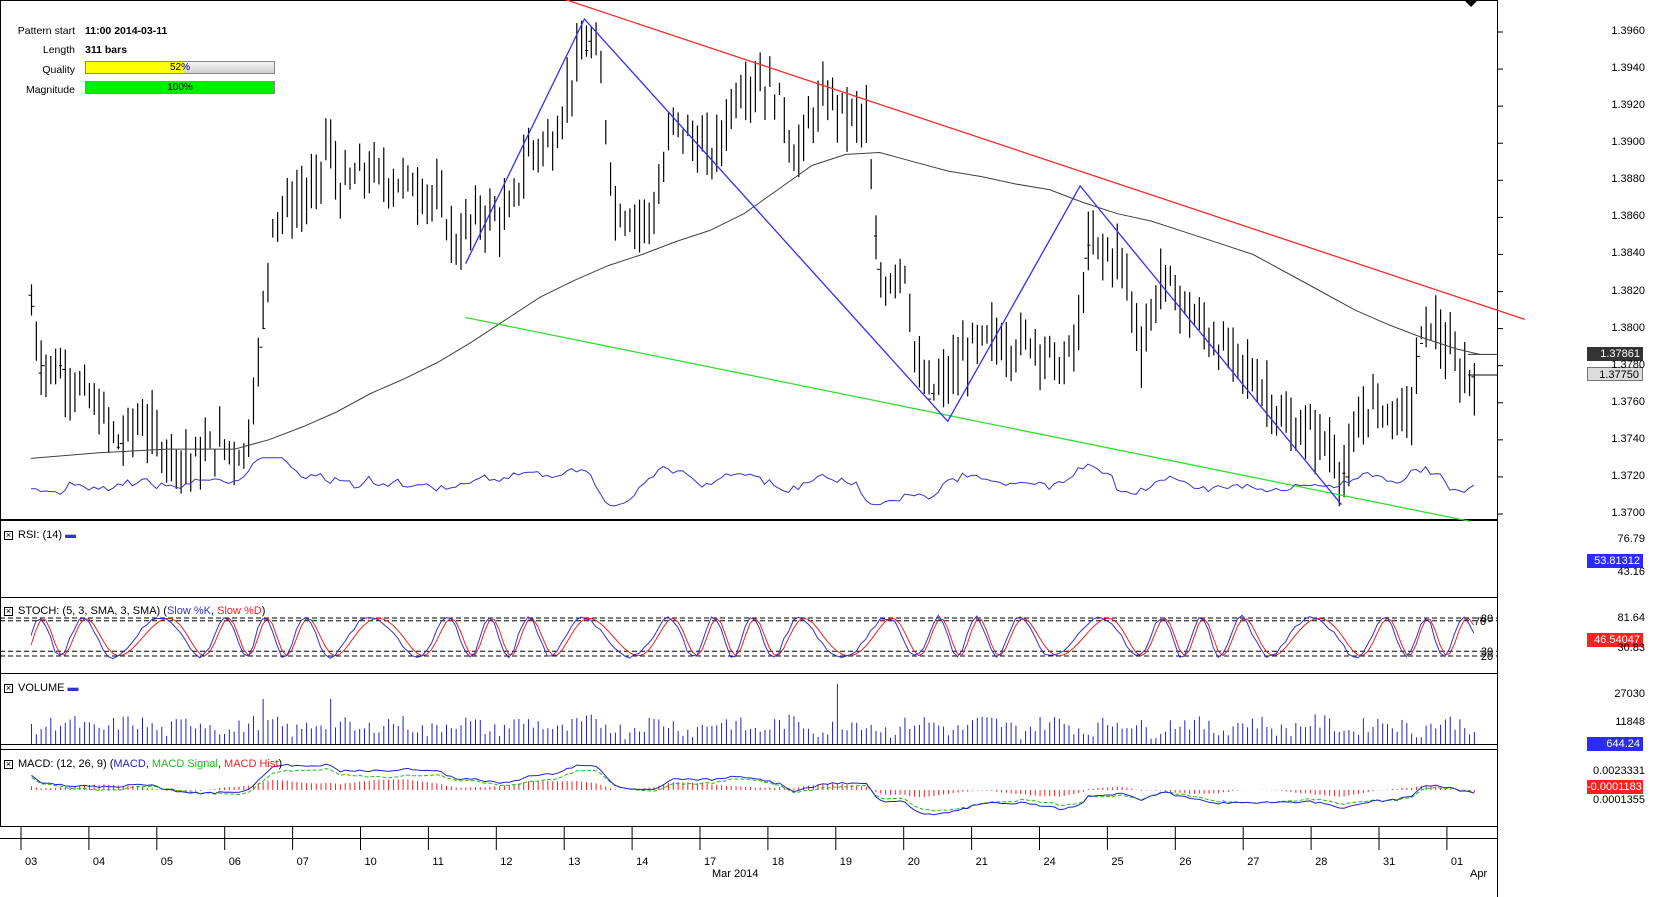 The image size is (1655, 897). What do you see at coordinates (302, 862) in the screenshot?
I see `x-tick-label: 07` at bounding box center [302, 862].